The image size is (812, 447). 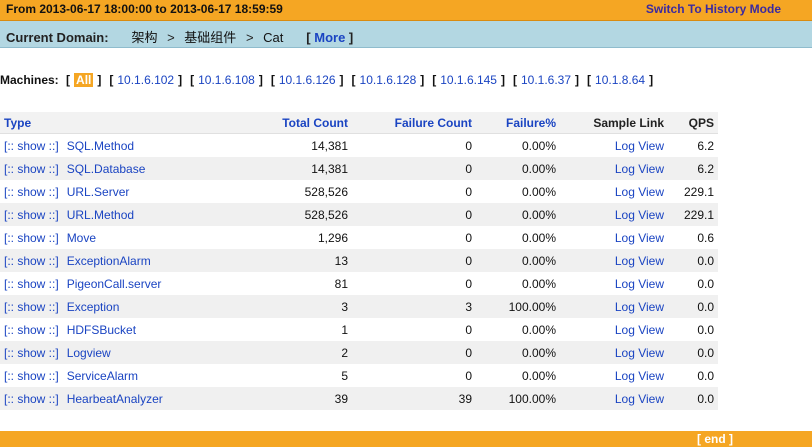 What do you see at coordinates (546, 80) in the screenshot?
I see `machine-ip-link: 10.1.6.37` at bounding box center [546, 80].